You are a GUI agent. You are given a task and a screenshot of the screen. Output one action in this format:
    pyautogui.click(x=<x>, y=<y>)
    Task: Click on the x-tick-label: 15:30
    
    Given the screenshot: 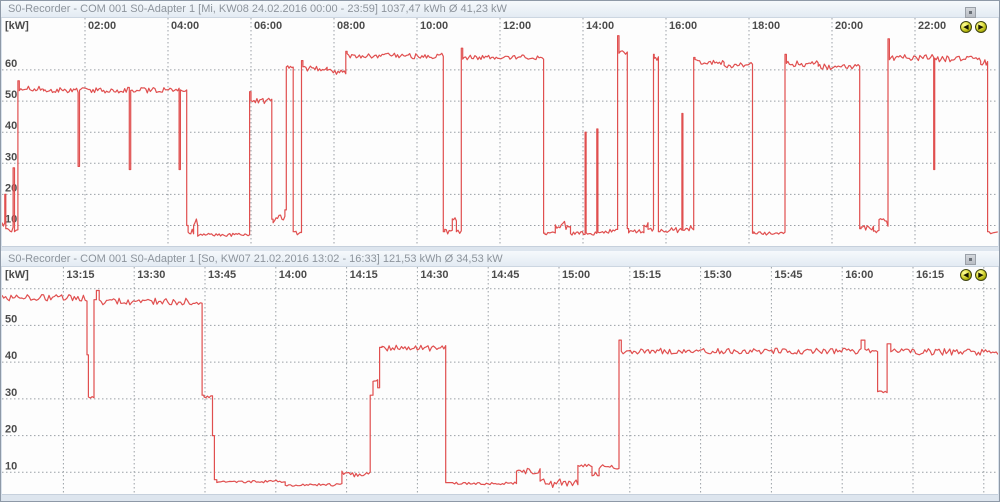 What is the action you would take?
    pyautogui.click(x=718, y=275)
    